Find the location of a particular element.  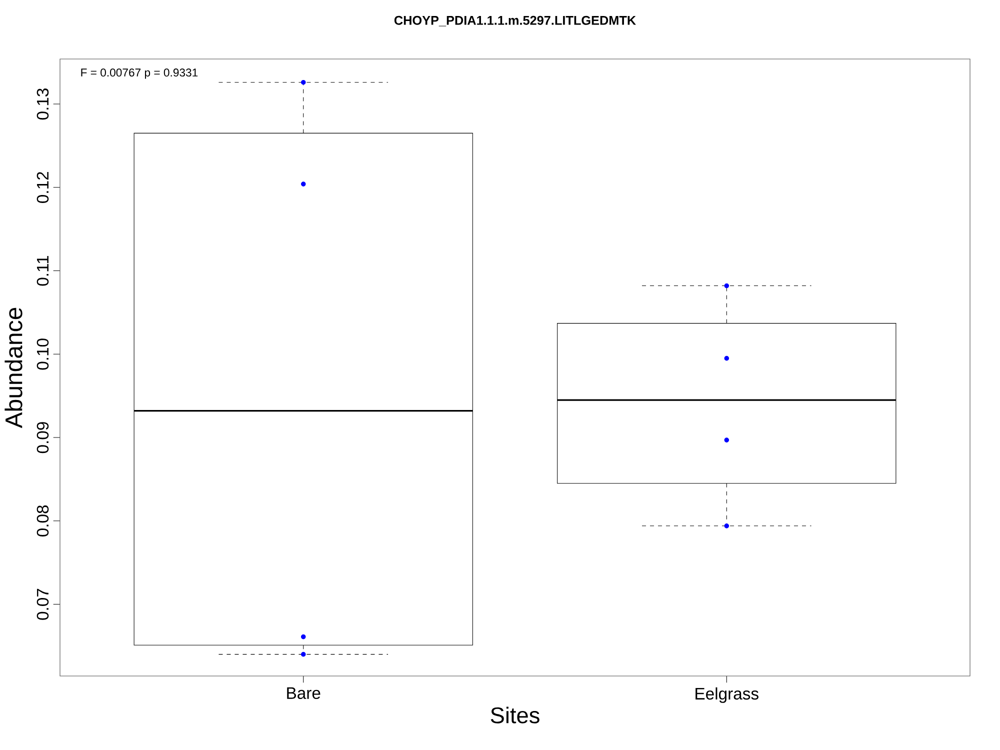

x-axis-title: Sites is located at coordinates (515, 715).